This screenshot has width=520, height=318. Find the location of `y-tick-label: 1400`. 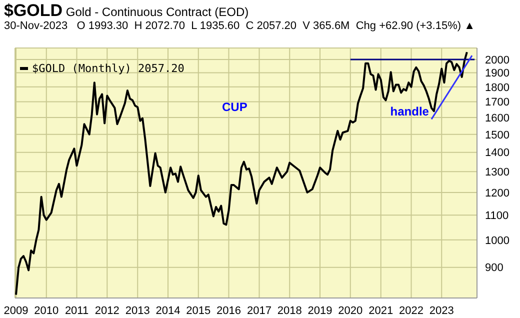

y-tick-label: 1400 is located at coordinates (497, 153).